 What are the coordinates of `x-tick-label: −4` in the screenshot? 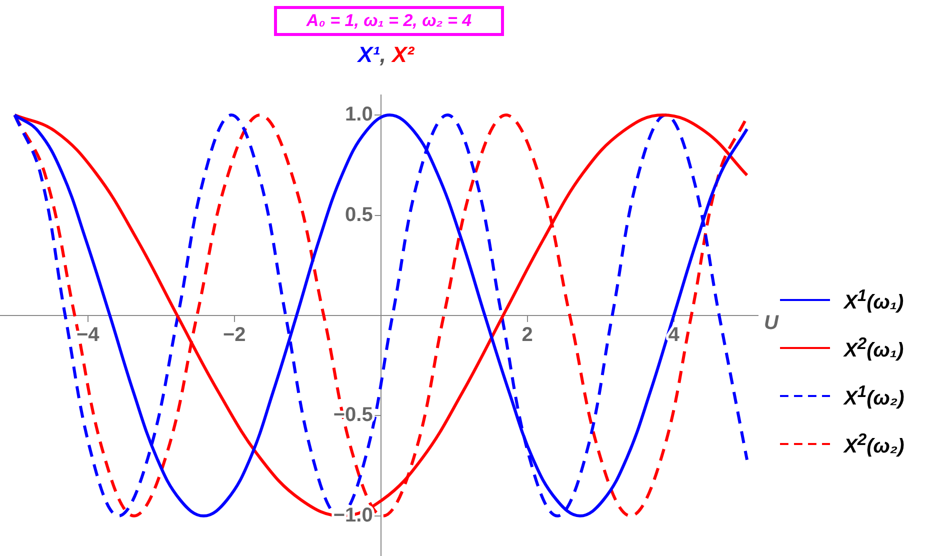 It's located at (88, 335).